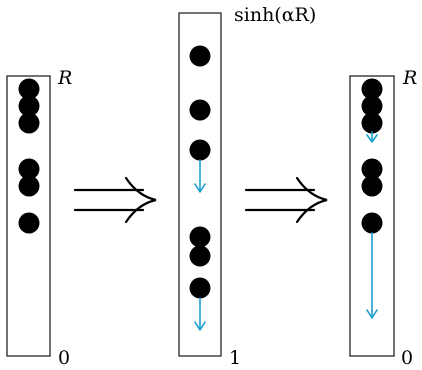 This screenshot has width=422, height=370. What do you see at coordinates (64, 358) in the screenshot?
I see `panel-left-bottom-label: 0` at bounding box center [64, 358].